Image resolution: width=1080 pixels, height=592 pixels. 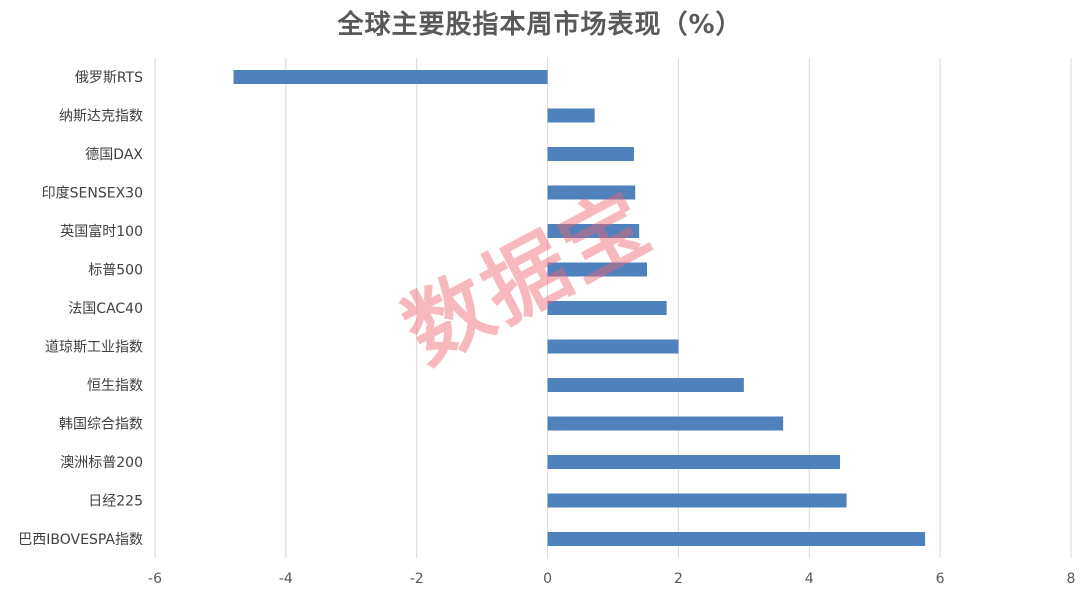 I want to click on chart-title: 全球主要股指本周市场表现（%）, so click(x=540, y=25).